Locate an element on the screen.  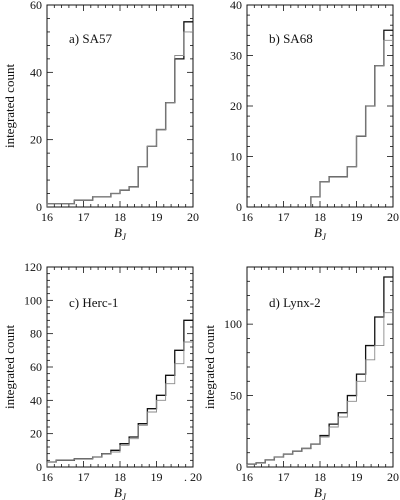
panel-label: c) Herc-1 is located at coordinates (93, 302).